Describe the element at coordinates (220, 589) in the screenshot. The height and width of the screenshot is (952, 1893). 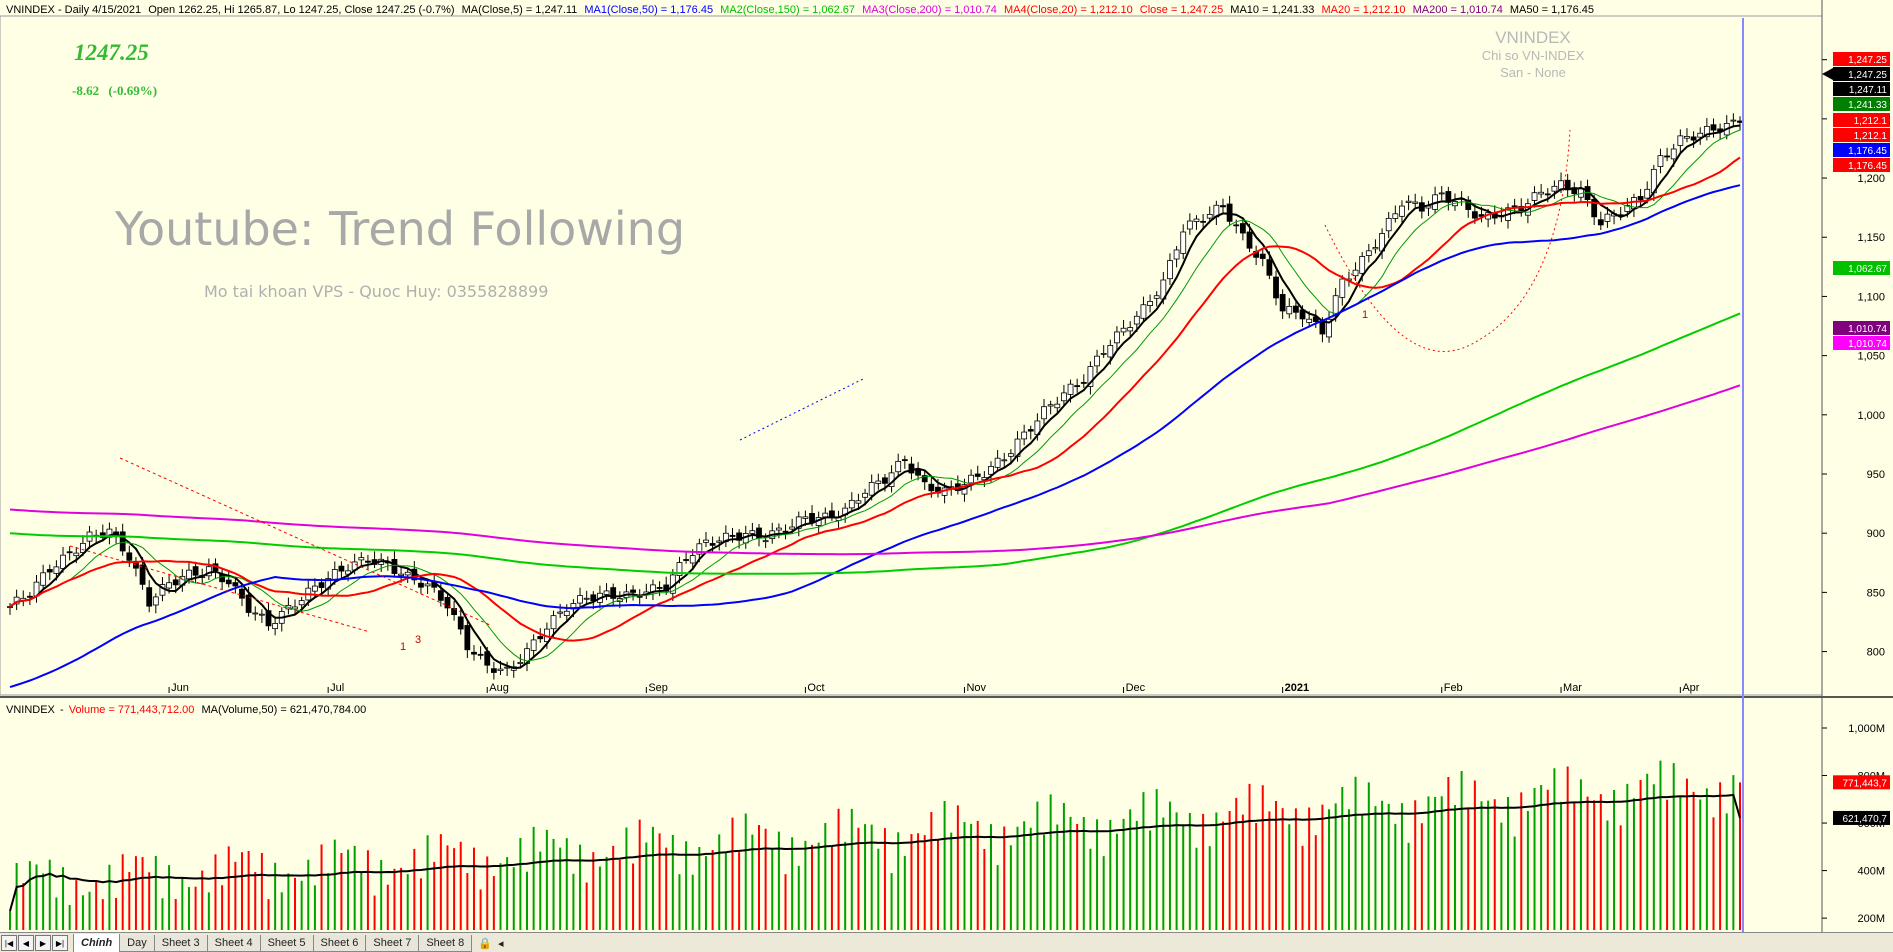
I see `trend-line` at that location.